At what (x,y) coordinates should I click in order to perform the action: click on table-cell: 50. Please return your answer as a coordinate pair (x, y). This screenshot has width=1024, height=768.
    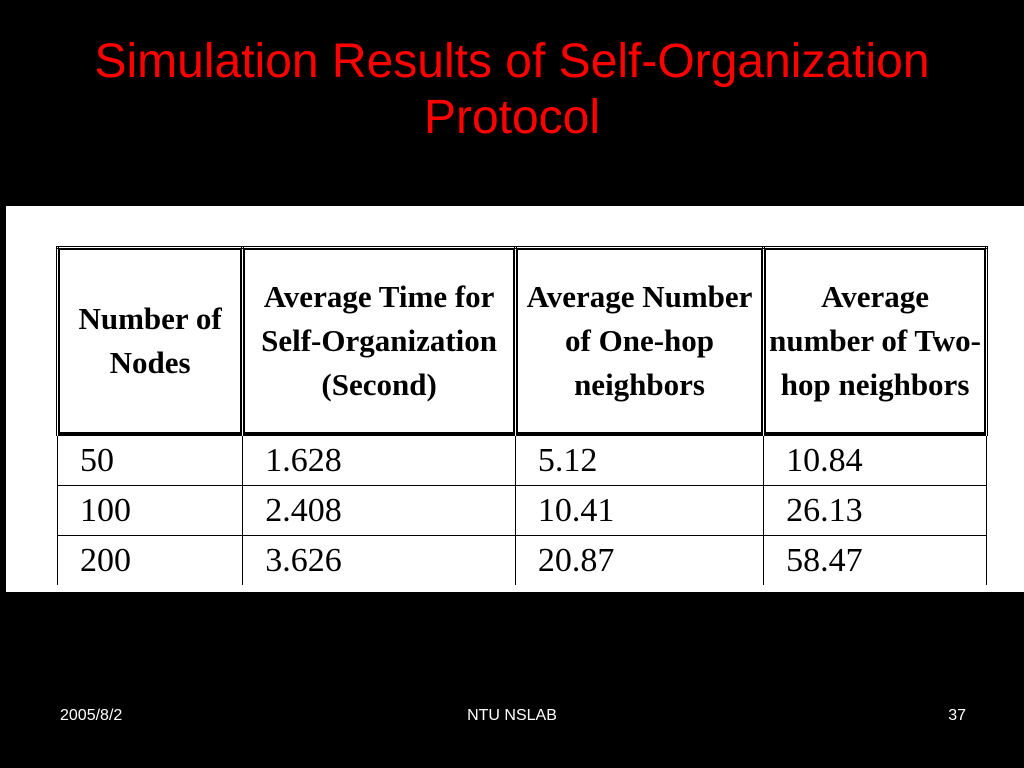
    Looking at the image, I should click on (150, 460).